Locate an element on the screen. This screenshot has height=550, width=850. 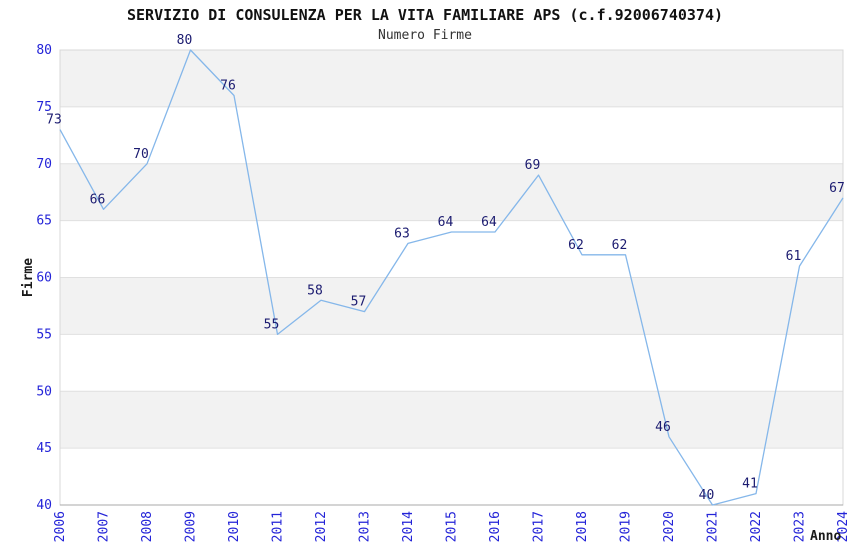
x-tick-label: 2021 is located at coordinates (713, 526).